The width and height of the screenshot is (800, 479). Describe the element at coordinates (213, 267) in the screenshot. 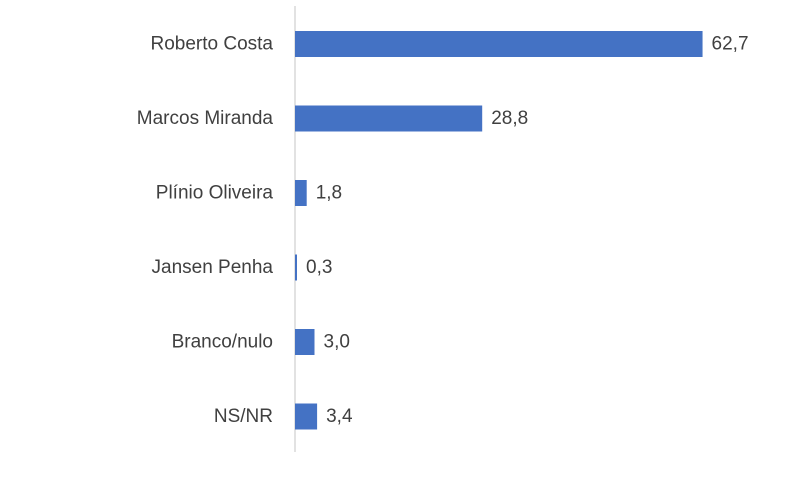

I see `category-label-3: Jansen Penha` at that location.